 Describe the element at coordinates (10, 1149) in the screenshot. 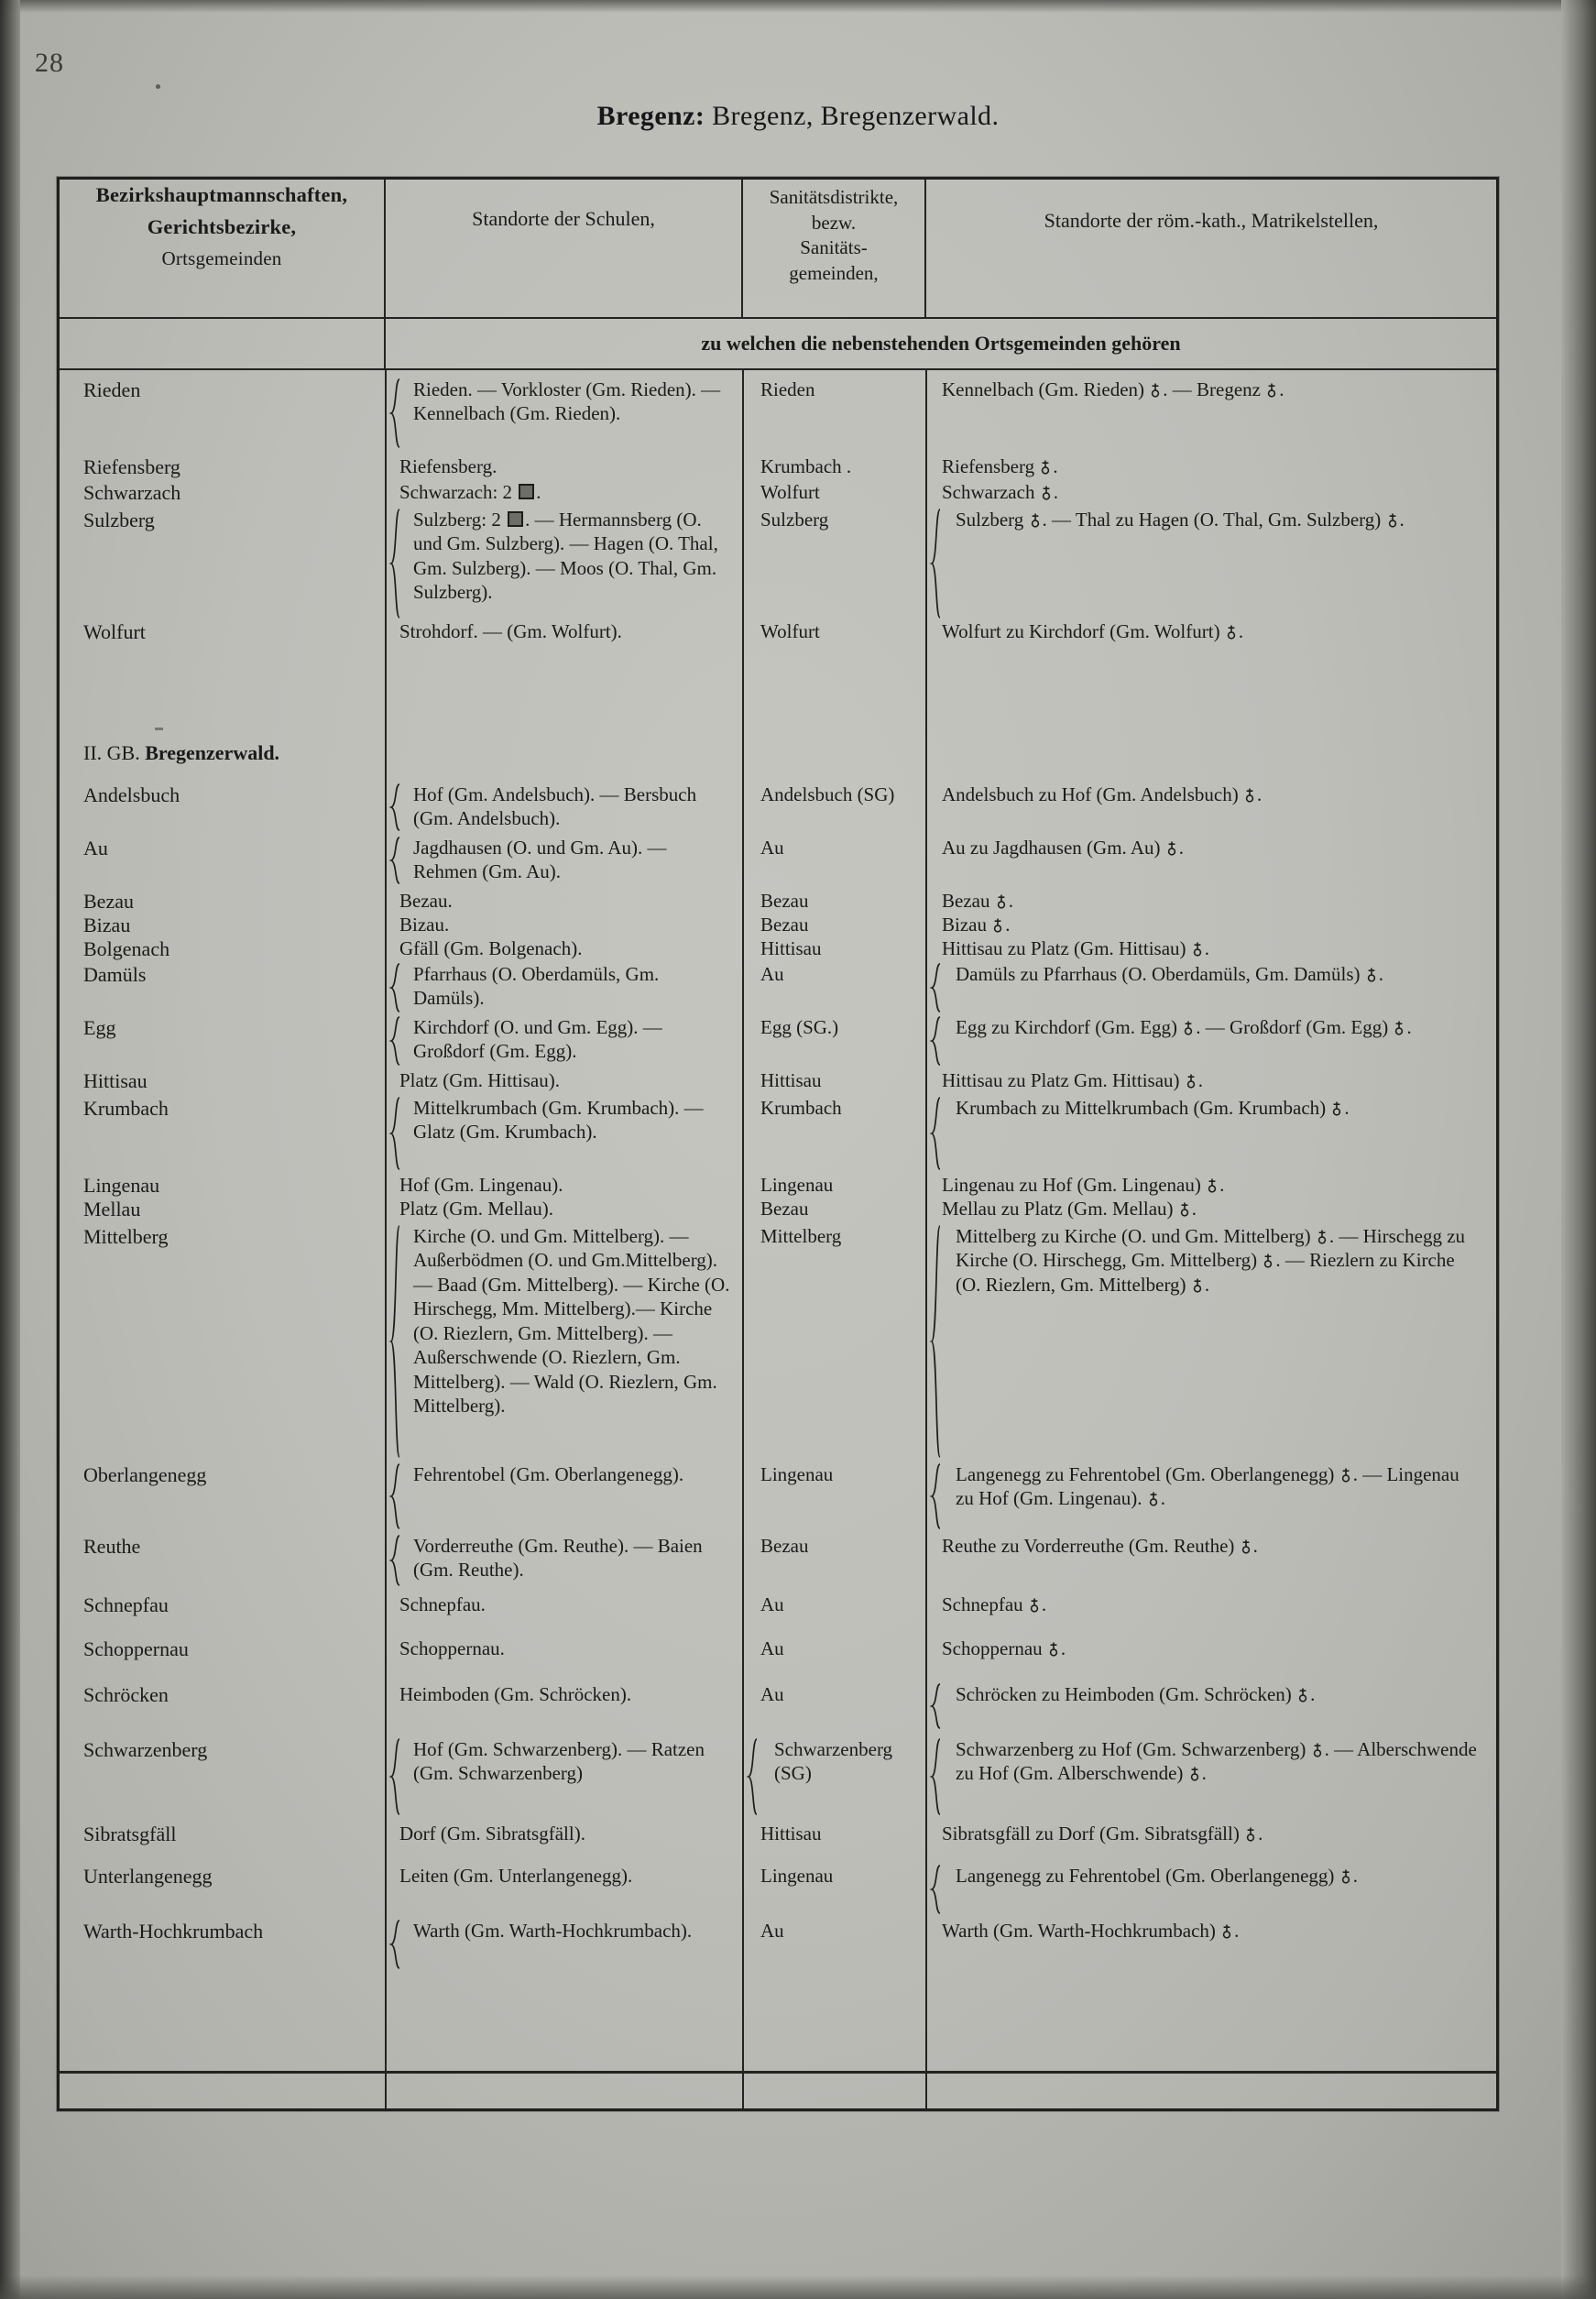

I see `scan-edge-left` at that location.